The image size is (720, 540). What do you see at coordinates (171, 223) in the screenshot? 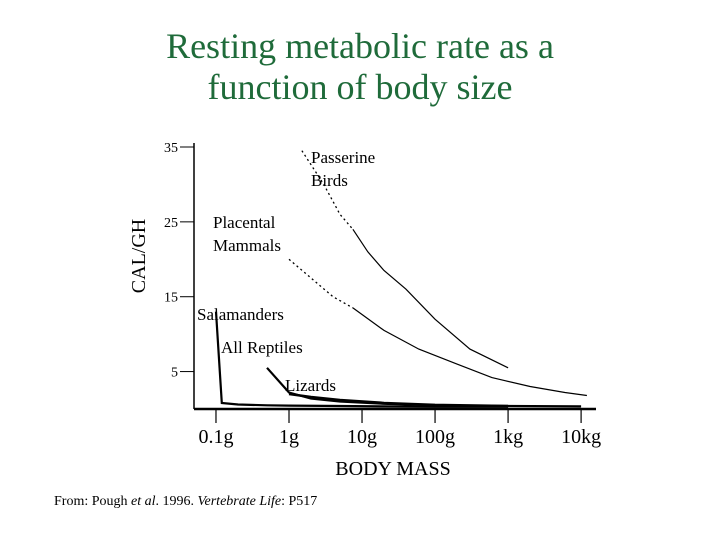
I see `y-tick-label-2: 25` at bounding box center [171, 223].